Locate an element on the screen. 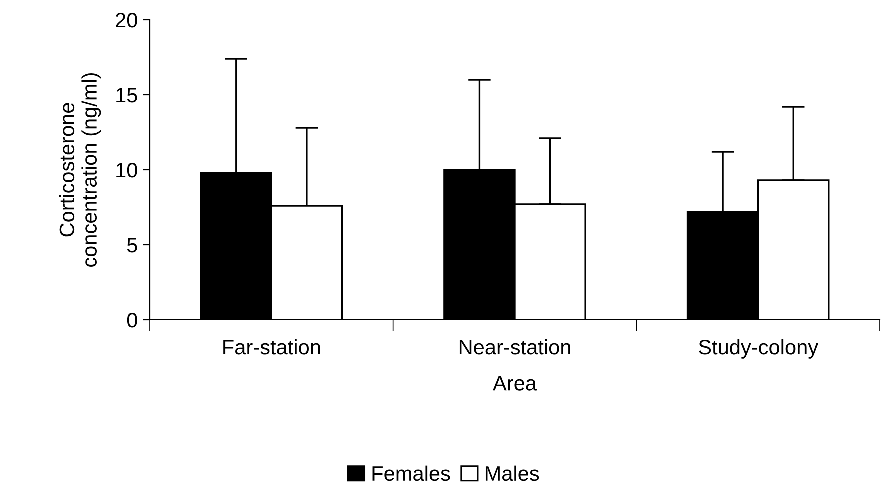 The image size is (888, 504). y-tick-label: 20 is located at coordinates (127, 20).